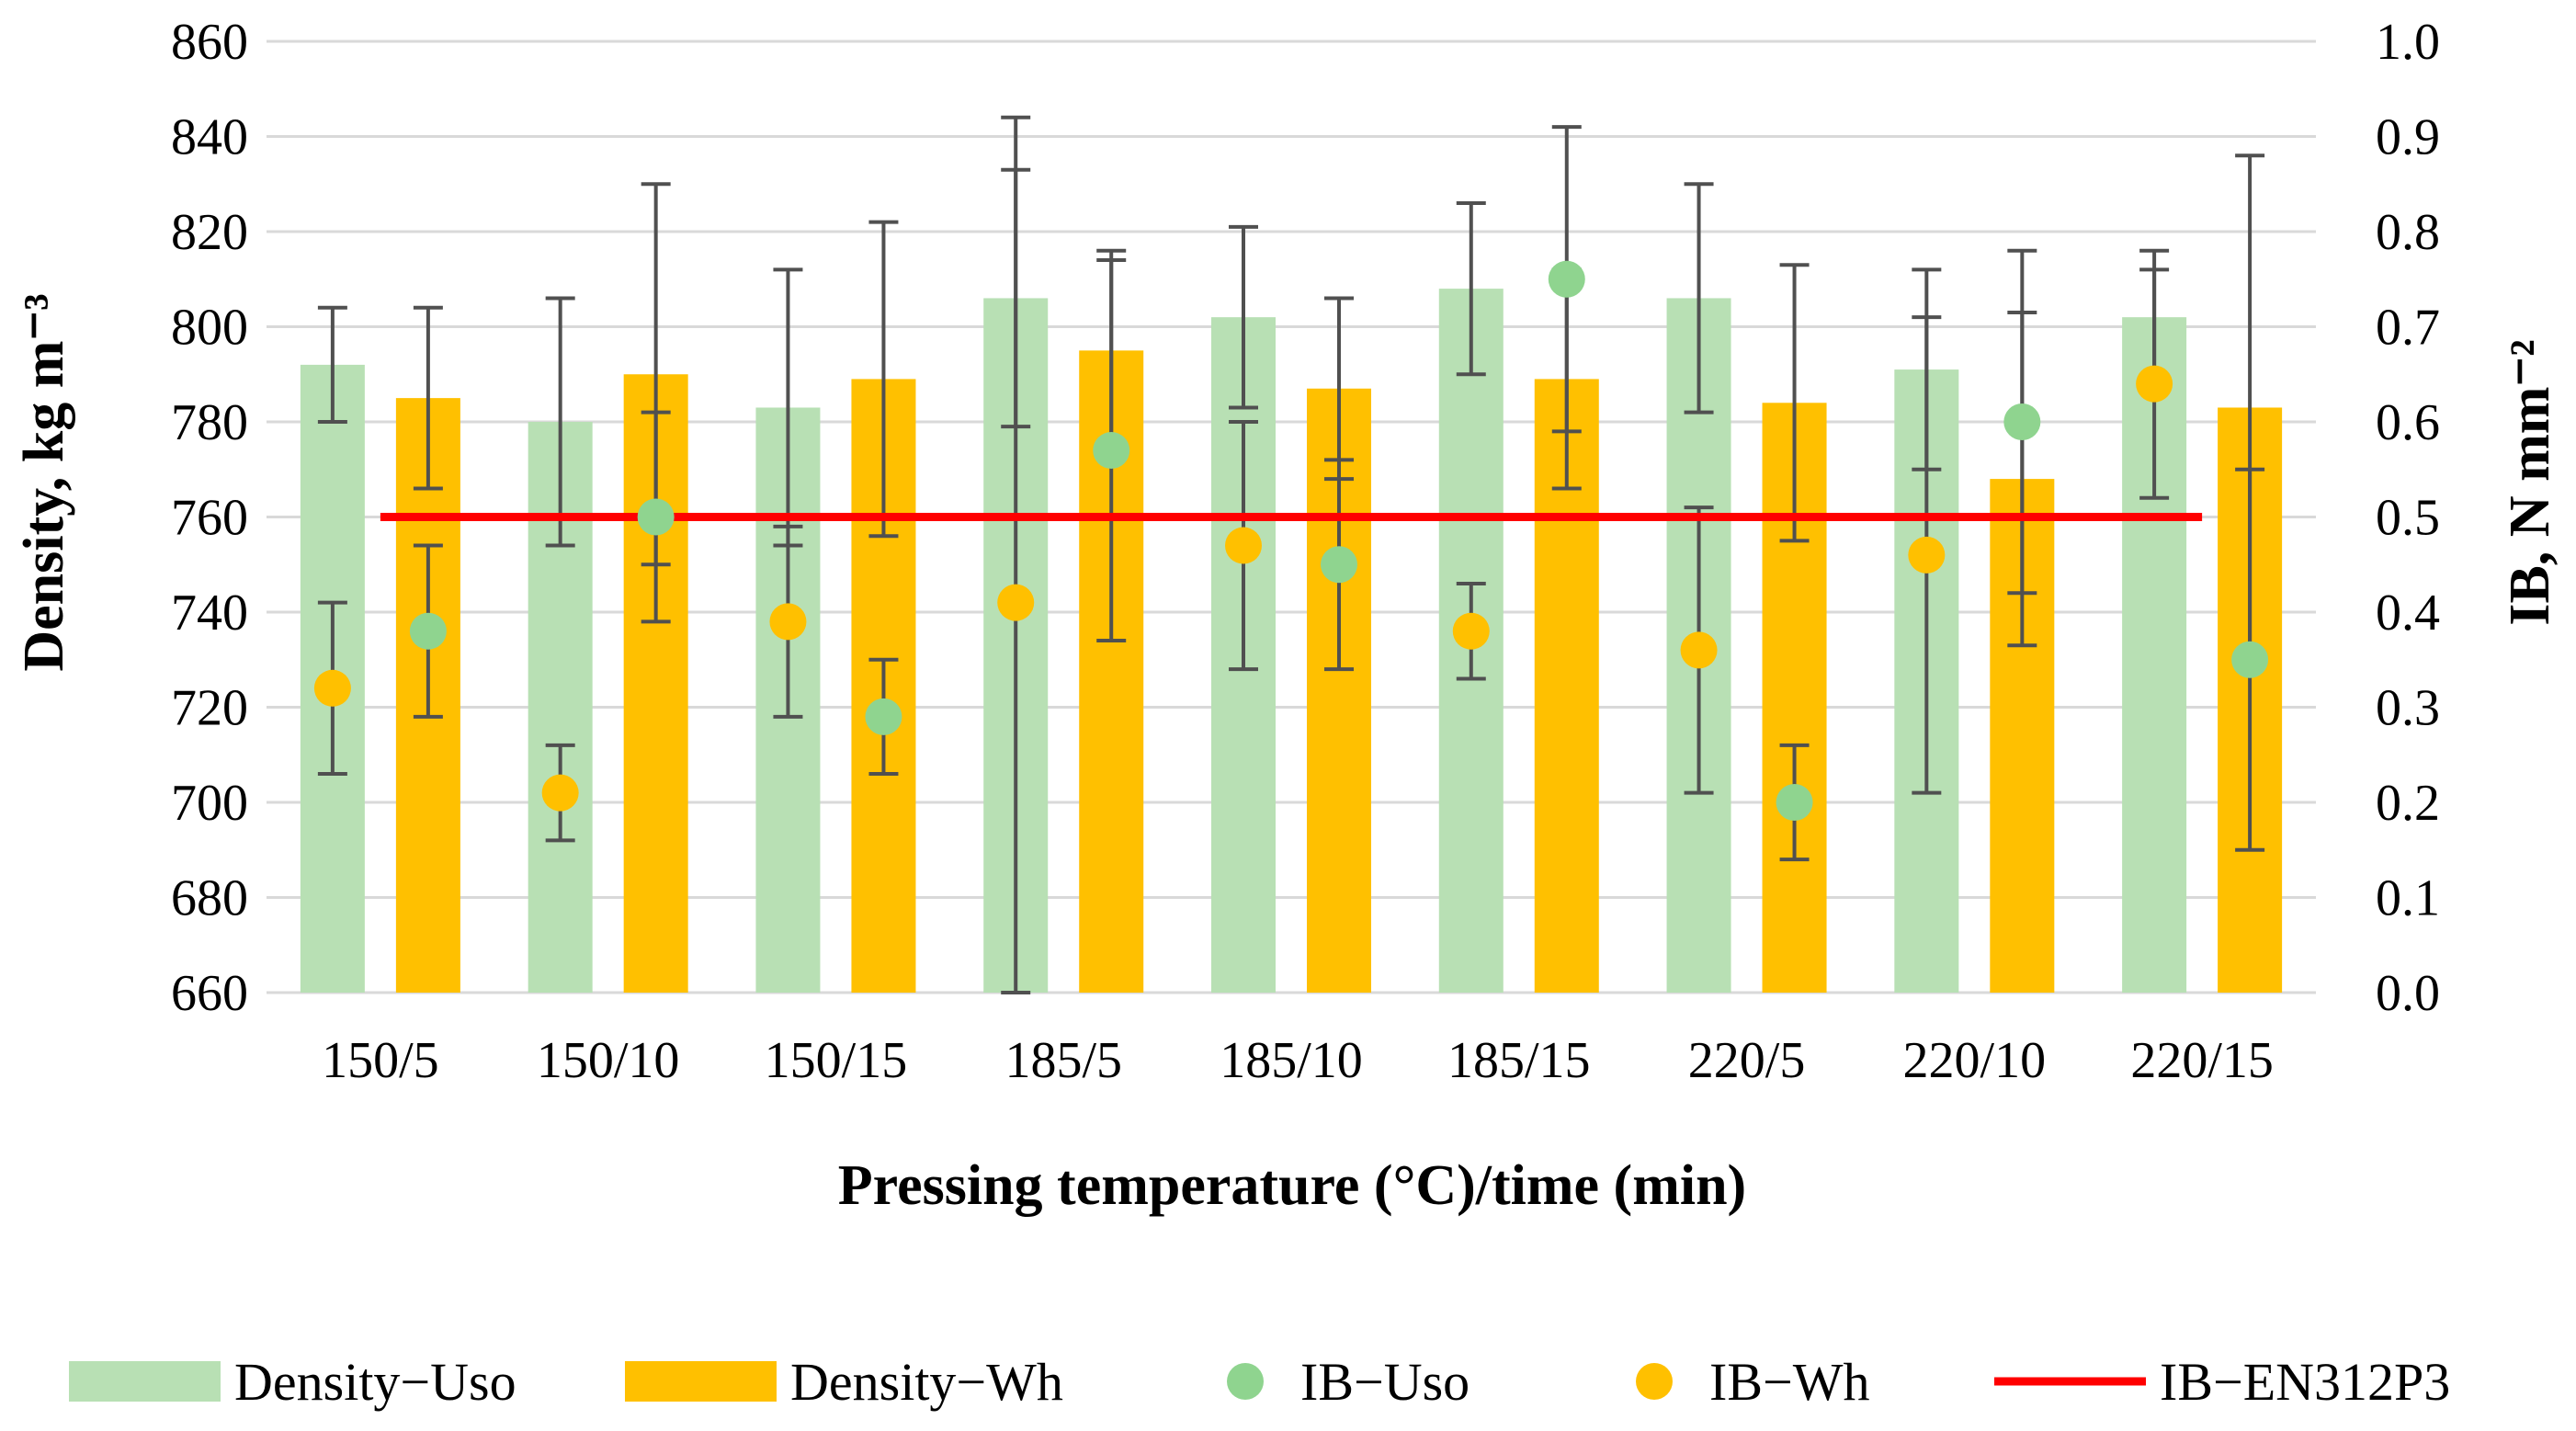 The image size is (2576, 1431). I want to click on left-tick-label: 720, so click(209, 708).